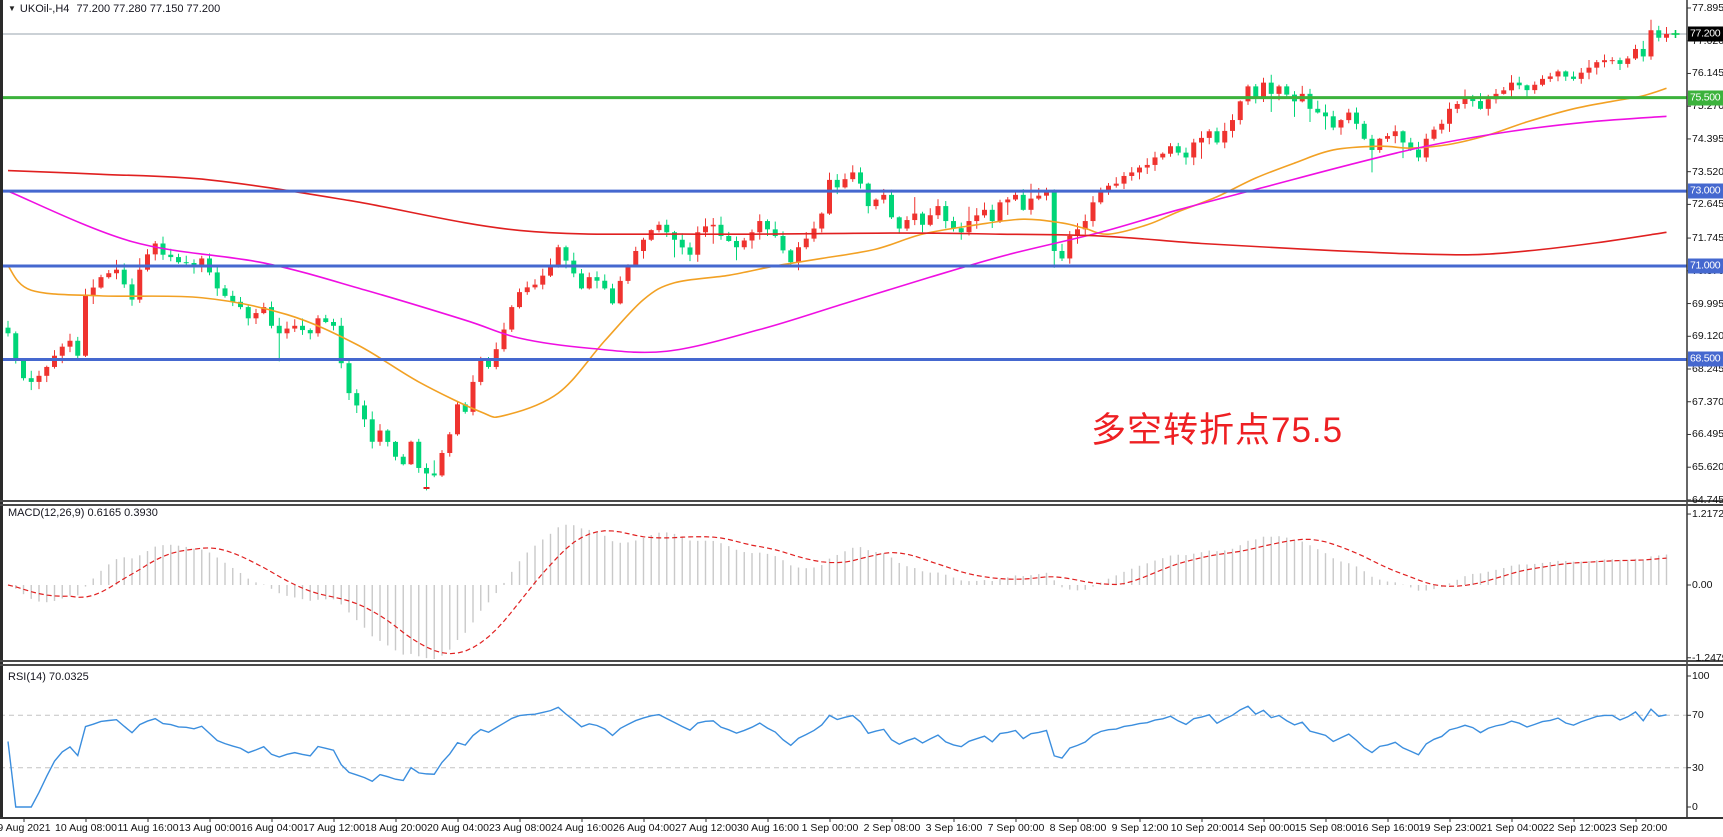 The height and width of the screenshot is (837, 1723). Describe the element at coordinates (272, 828) in the screenshot. I see `time-axis-label: 16 Aug 04:00` at that location.